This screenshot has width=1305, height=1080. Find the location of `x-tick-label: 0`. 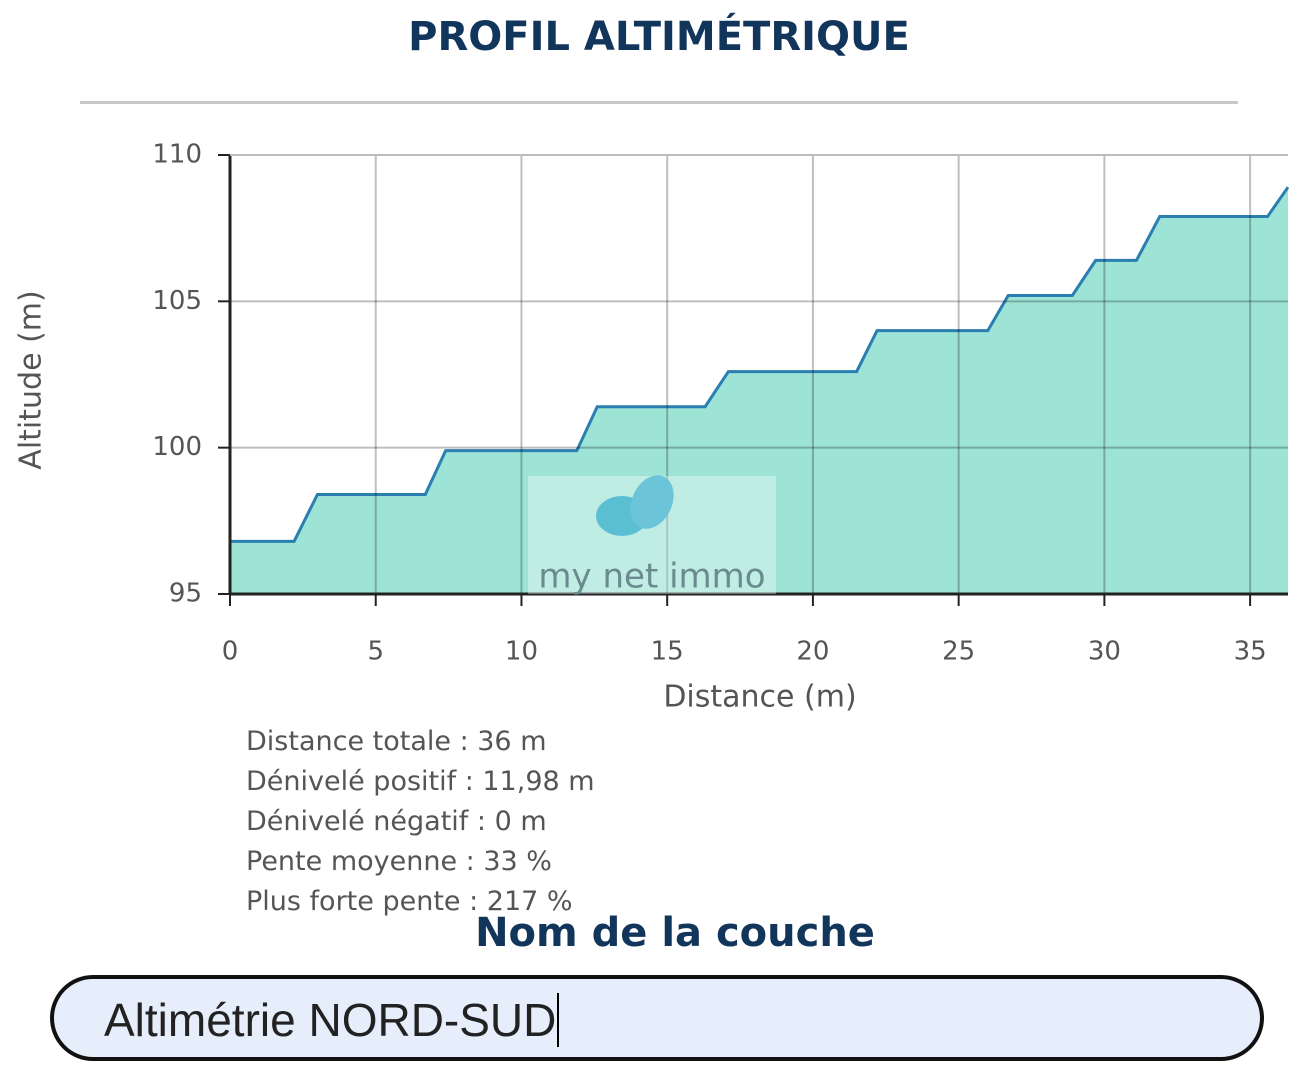

x-tick-label: 0 is located at coordinates (230, 652).